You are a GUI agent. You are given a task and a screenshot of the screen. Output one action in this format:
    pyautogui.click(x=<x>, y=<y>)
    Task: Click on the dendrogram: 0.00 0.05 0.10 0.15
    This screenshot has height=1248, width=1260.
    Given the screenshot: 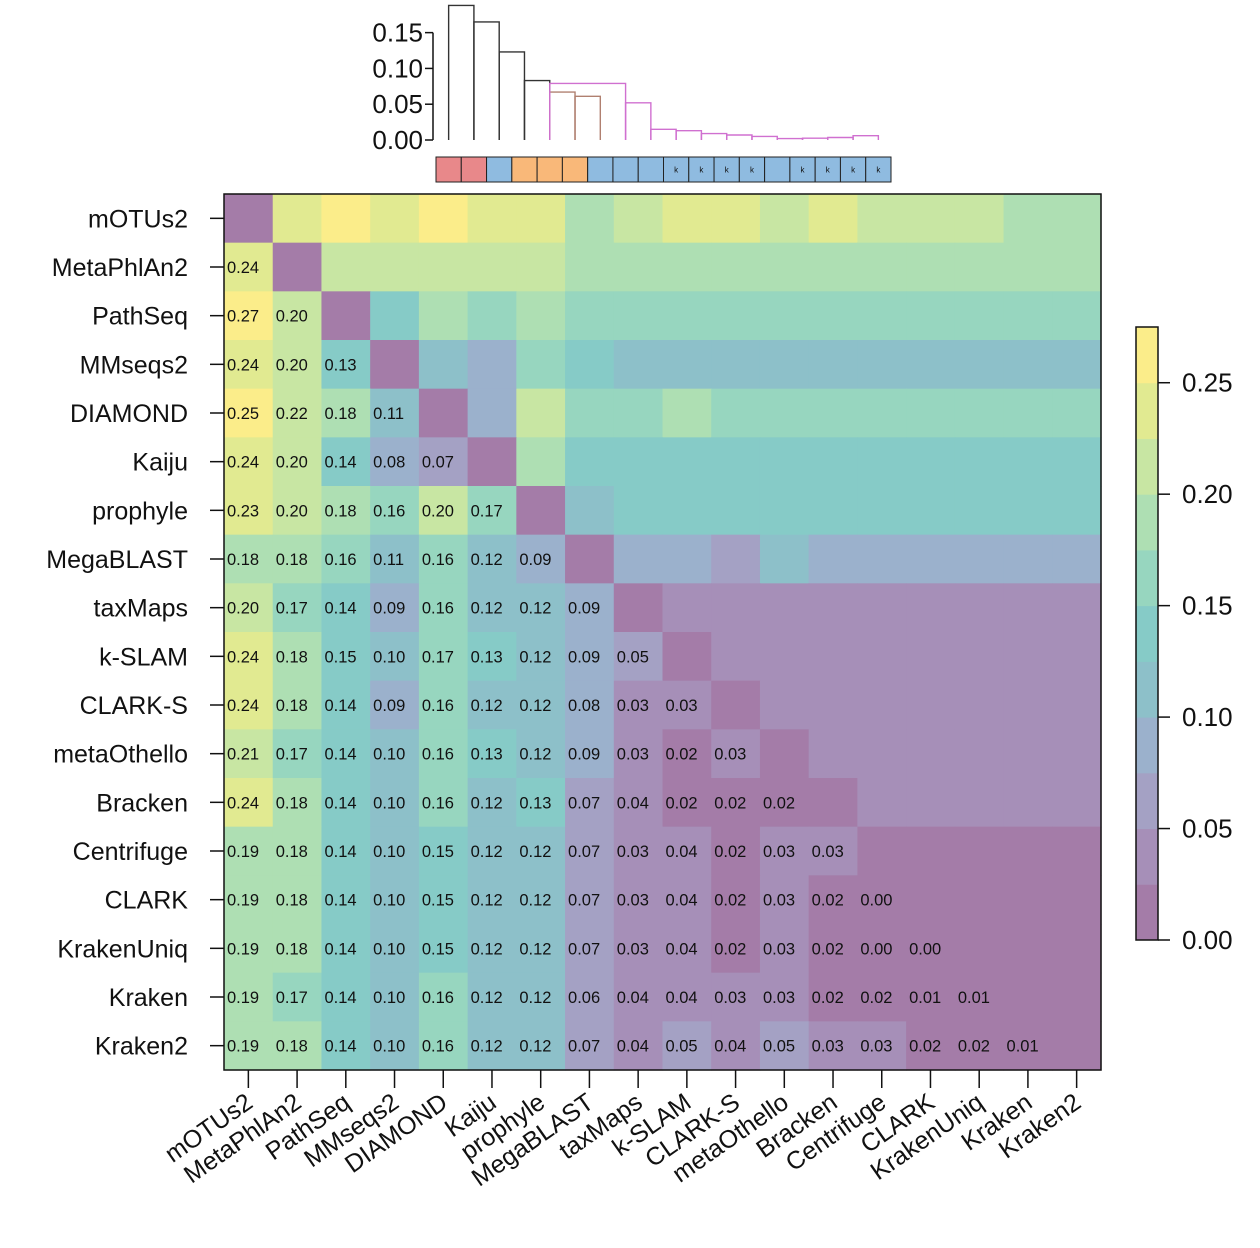 What is the action you would take?
    pyautogui.click(x=626, y=79)
    